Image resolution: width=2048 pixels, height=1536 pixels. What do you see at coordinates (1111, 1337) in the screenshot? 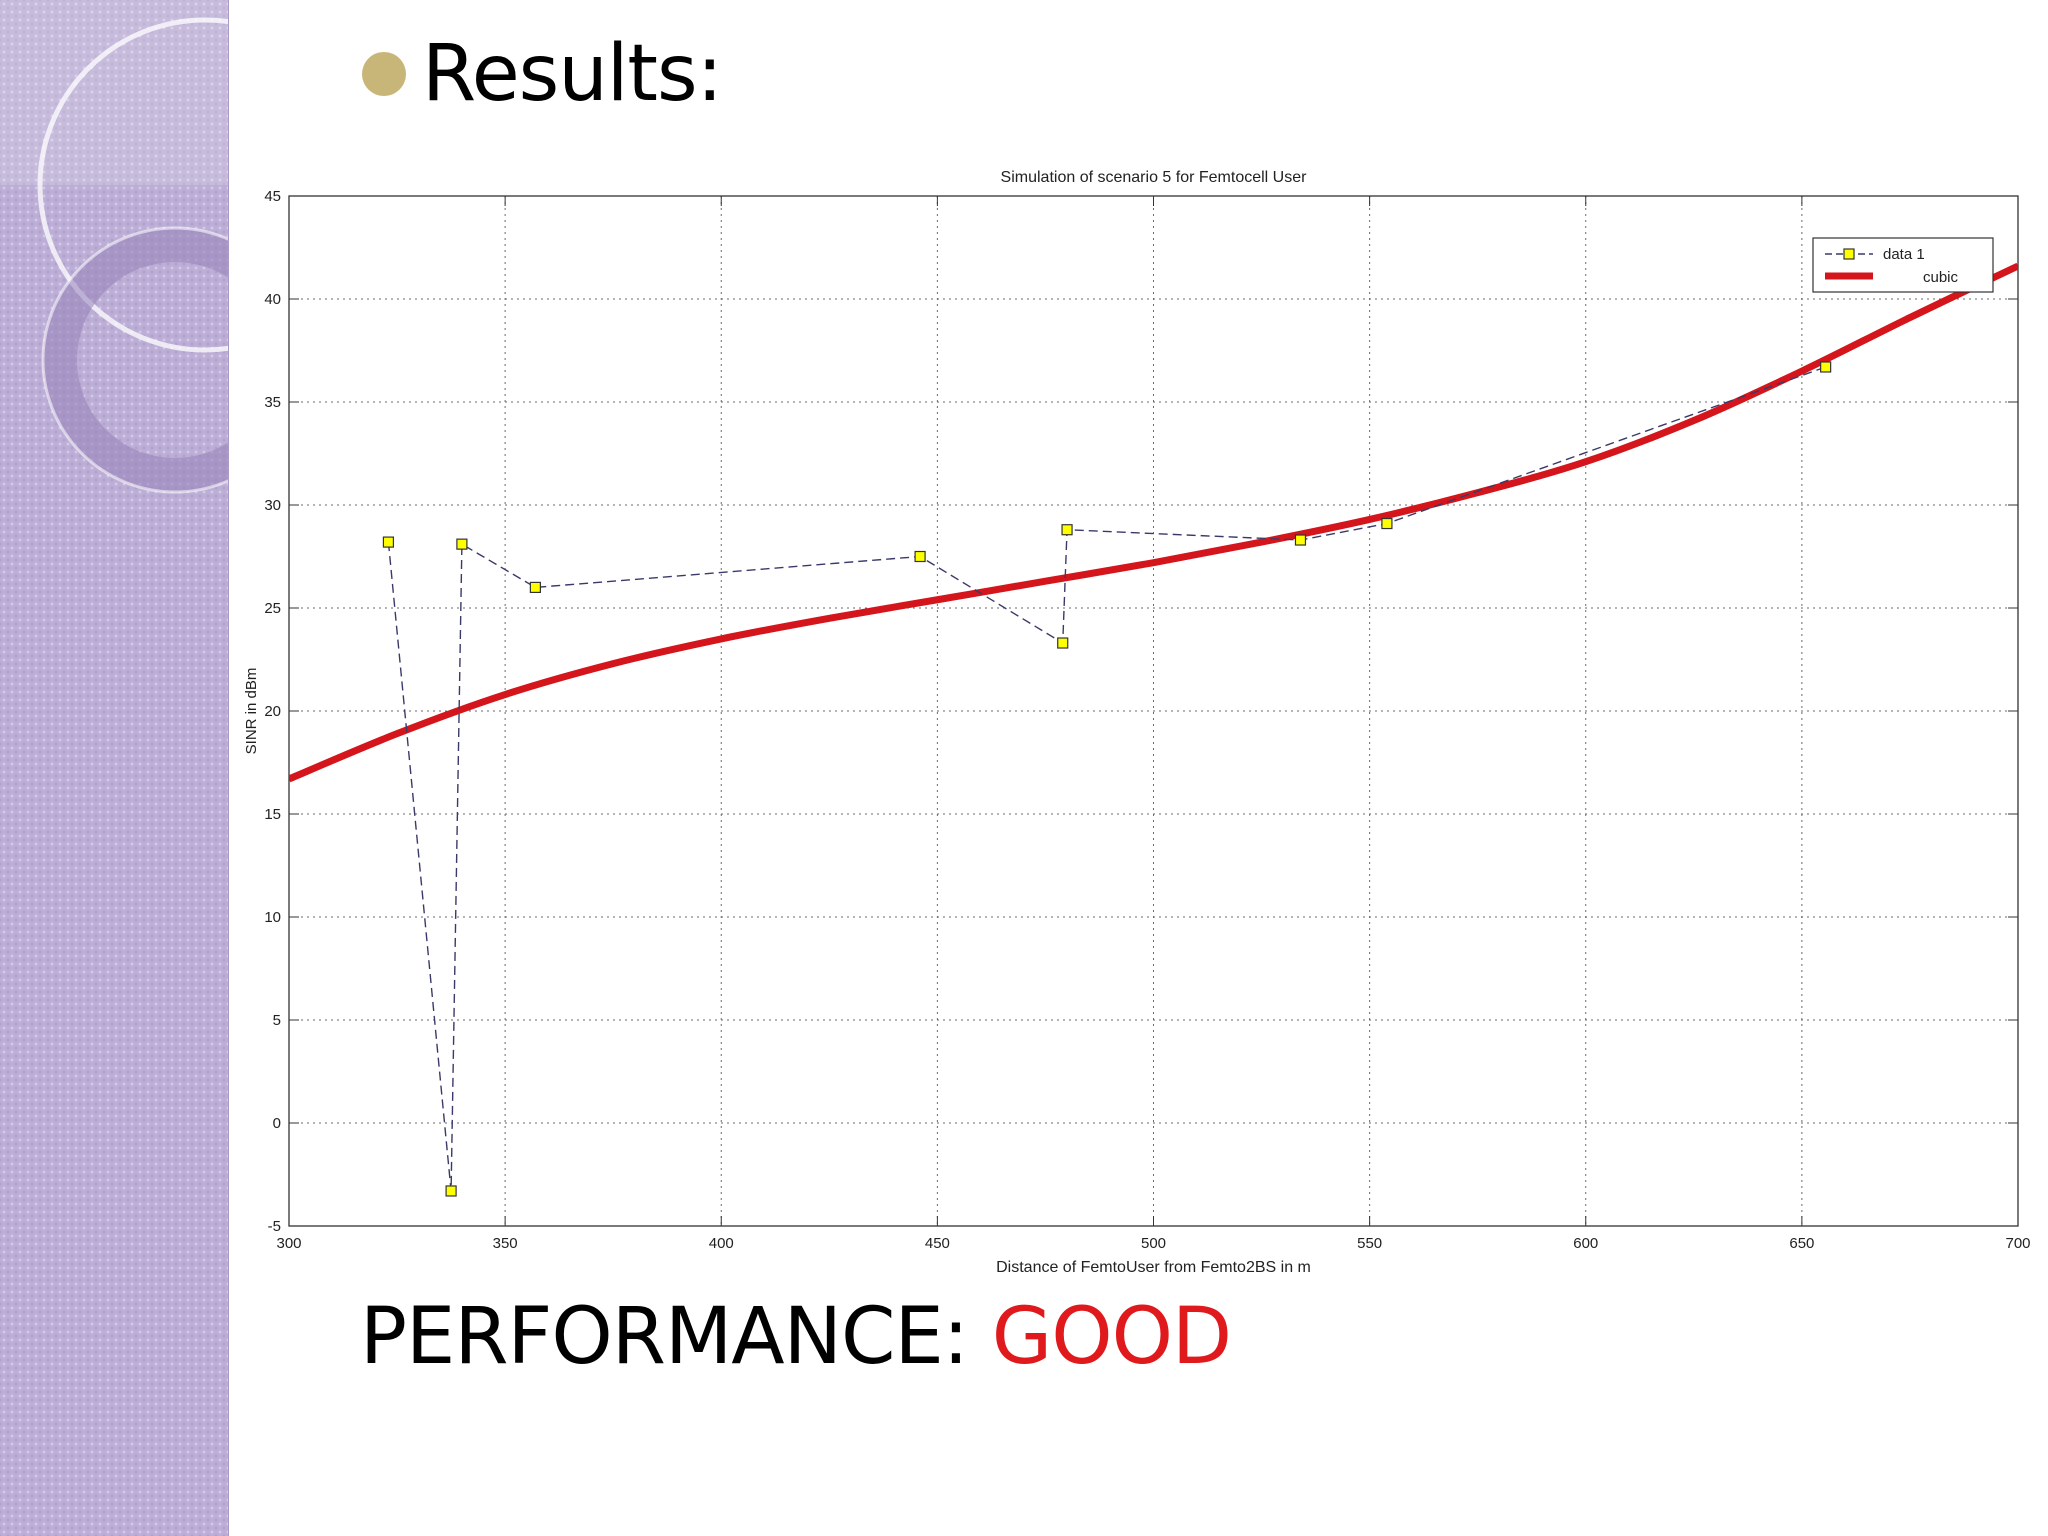
I see `performance-value: GOOD` at bounding box center [1111, 1337].